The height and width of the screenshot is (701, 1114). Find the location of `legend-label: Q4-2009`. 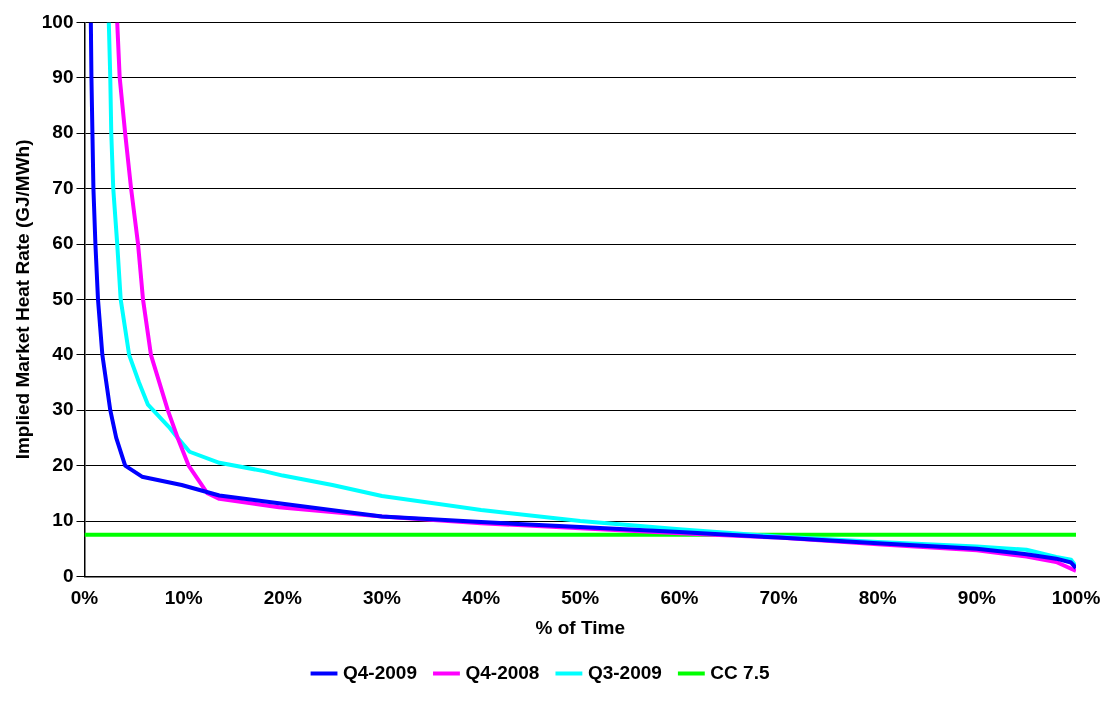

legend-label: Q4-2009 is located at coordinates (380, 672).